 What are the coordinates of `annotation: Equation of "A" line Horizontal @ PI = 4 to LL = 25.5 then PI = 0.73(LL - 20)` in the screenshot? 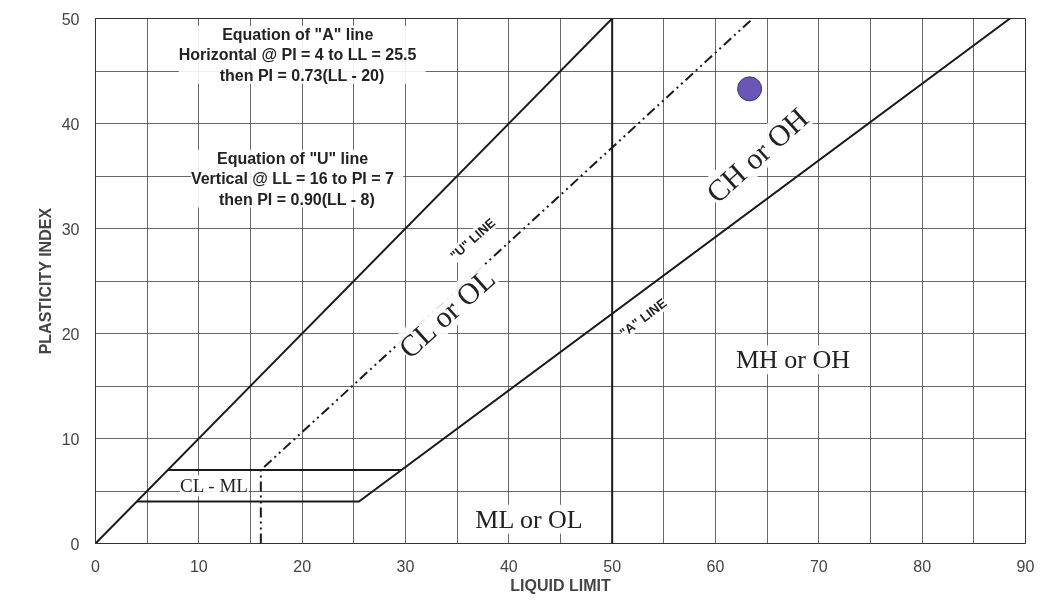 It's located at (297, 54).